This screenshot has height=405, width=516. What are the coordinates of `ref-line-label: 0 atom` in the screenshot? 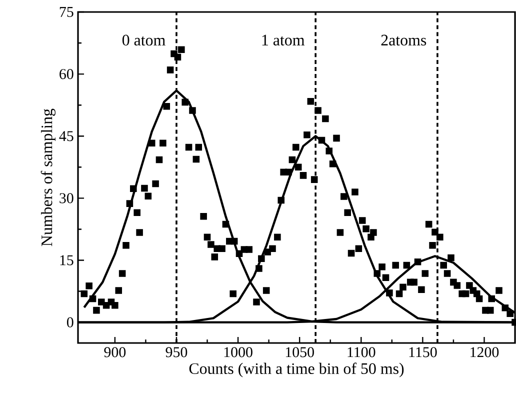 It's located at (144, 40).